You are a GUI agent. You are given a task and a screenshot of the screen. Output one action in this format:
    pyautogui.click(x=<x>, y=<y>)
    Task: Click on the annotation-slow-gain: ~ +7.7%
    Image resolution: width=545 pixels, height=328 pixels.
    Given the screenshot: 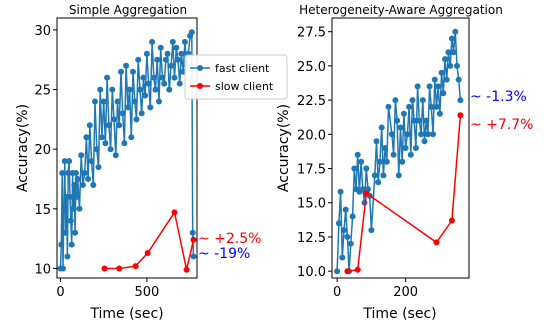 What is the action you would take?
    pyautogui.click(x=501, y=125)
    